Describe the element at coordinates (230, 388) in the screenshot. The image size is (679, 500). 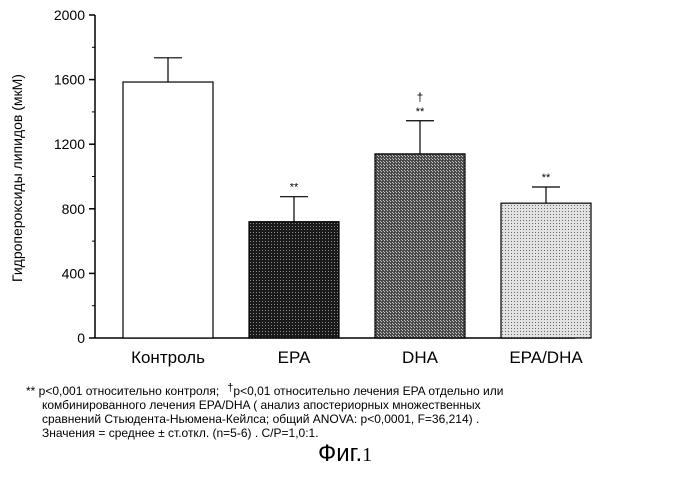
I see `dagger-symbol: †` at that location.